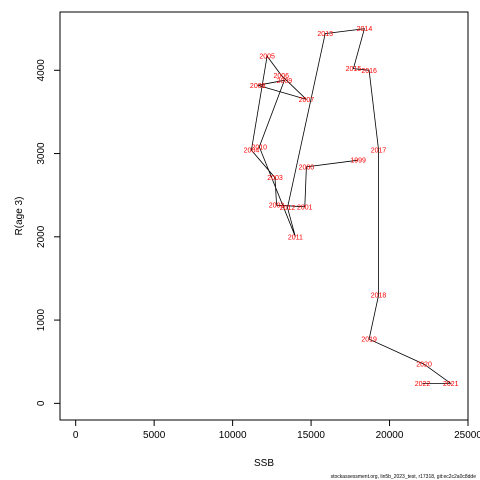 The width and height of the screenshot is (480, 480). I want to click on point-label-2005: 2005, so click(267, 57).